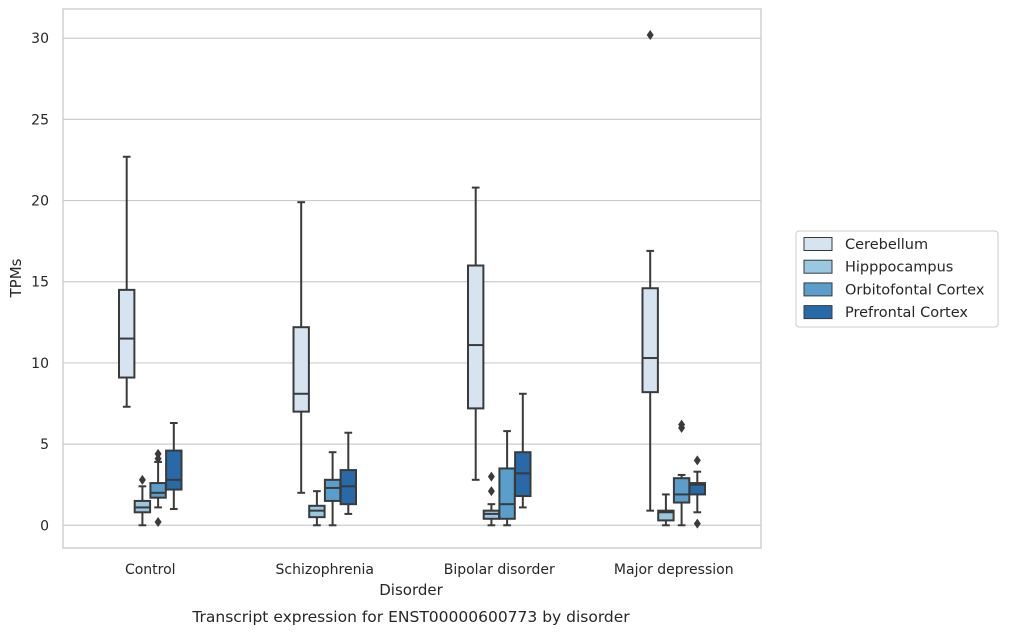  What do you see at coordinates (40, 39) in the screenshot?
I see `y-tick-label: 30` at bounding box center [40, 39].